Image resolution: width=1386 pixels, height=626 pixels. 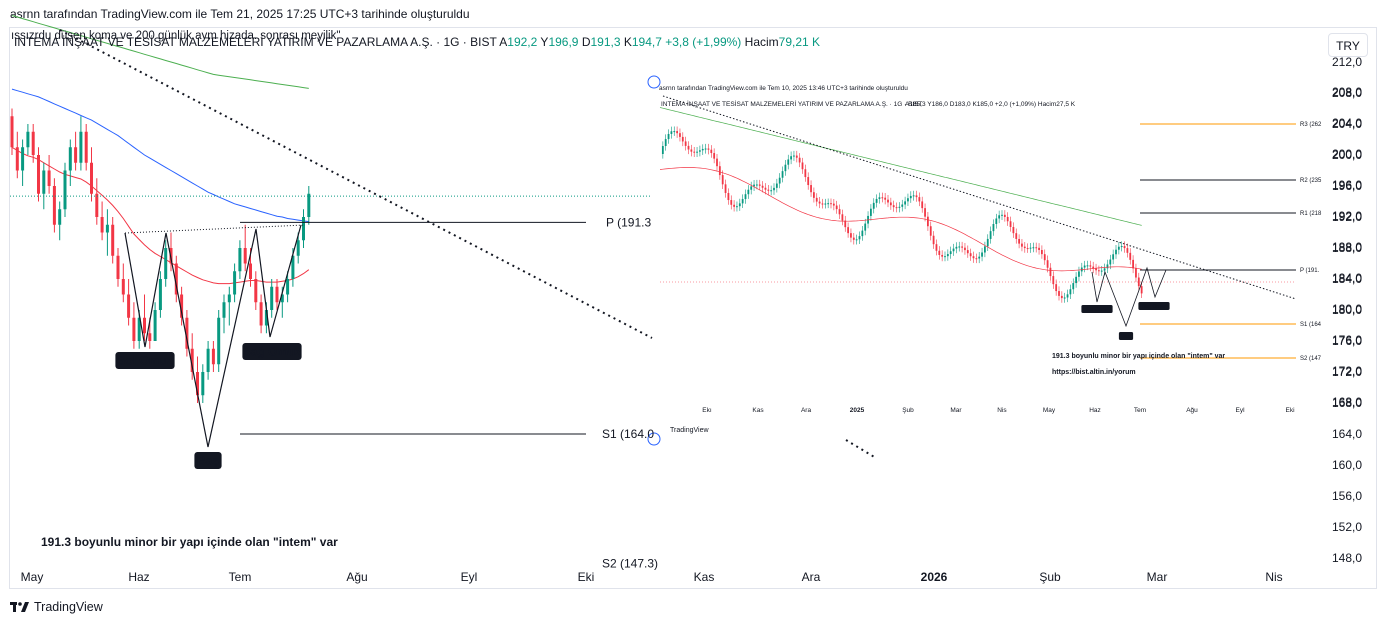 I want to click on inset-x-tick: 2025, so click(x=857, y=410).